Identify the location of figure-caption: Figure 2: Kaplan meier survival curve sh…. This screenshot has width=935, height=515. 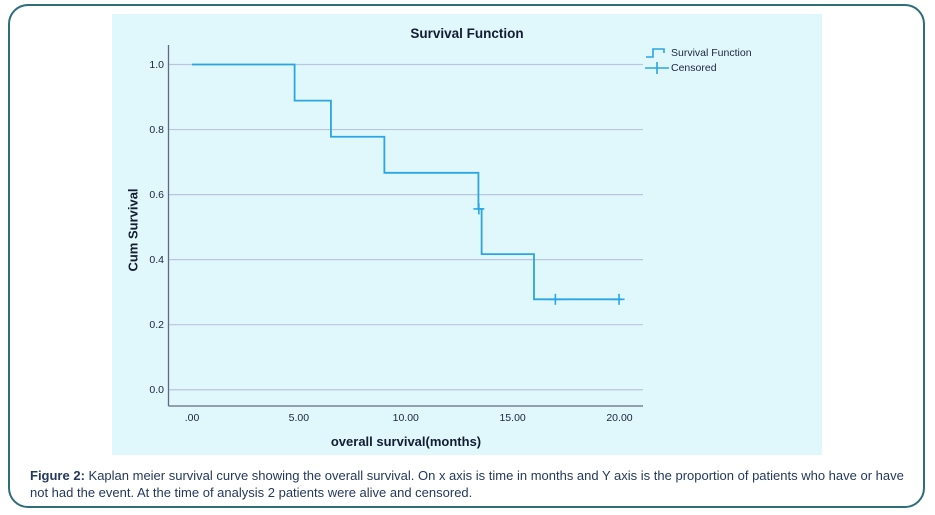
(470, 484).